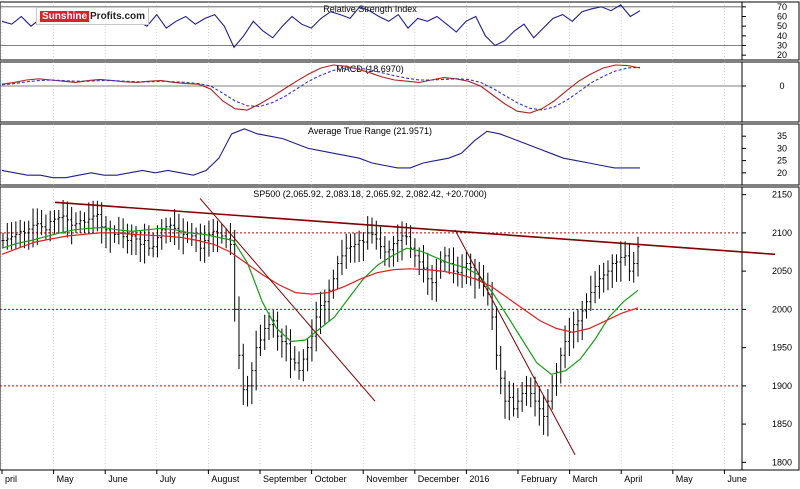 This screenshot has height=489, width=800. Describe the element at coordinates (782, 161) in the screenshot. I see `y-tick-label: 25` at that location.